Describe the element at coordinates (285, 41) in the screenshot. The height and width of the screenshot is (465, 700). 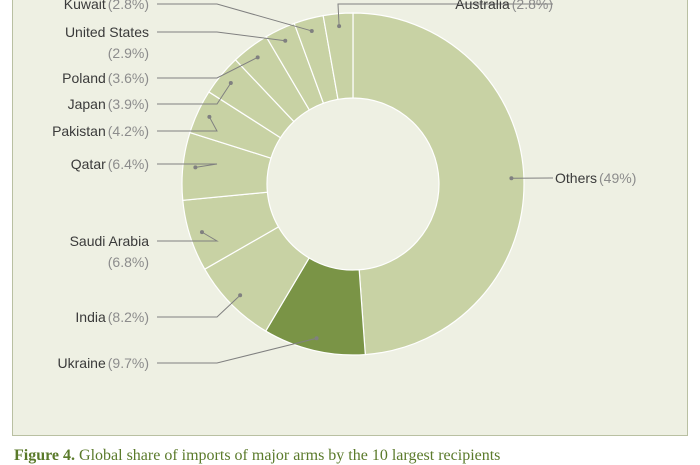
I see `leader-dot-united-states` at that location.